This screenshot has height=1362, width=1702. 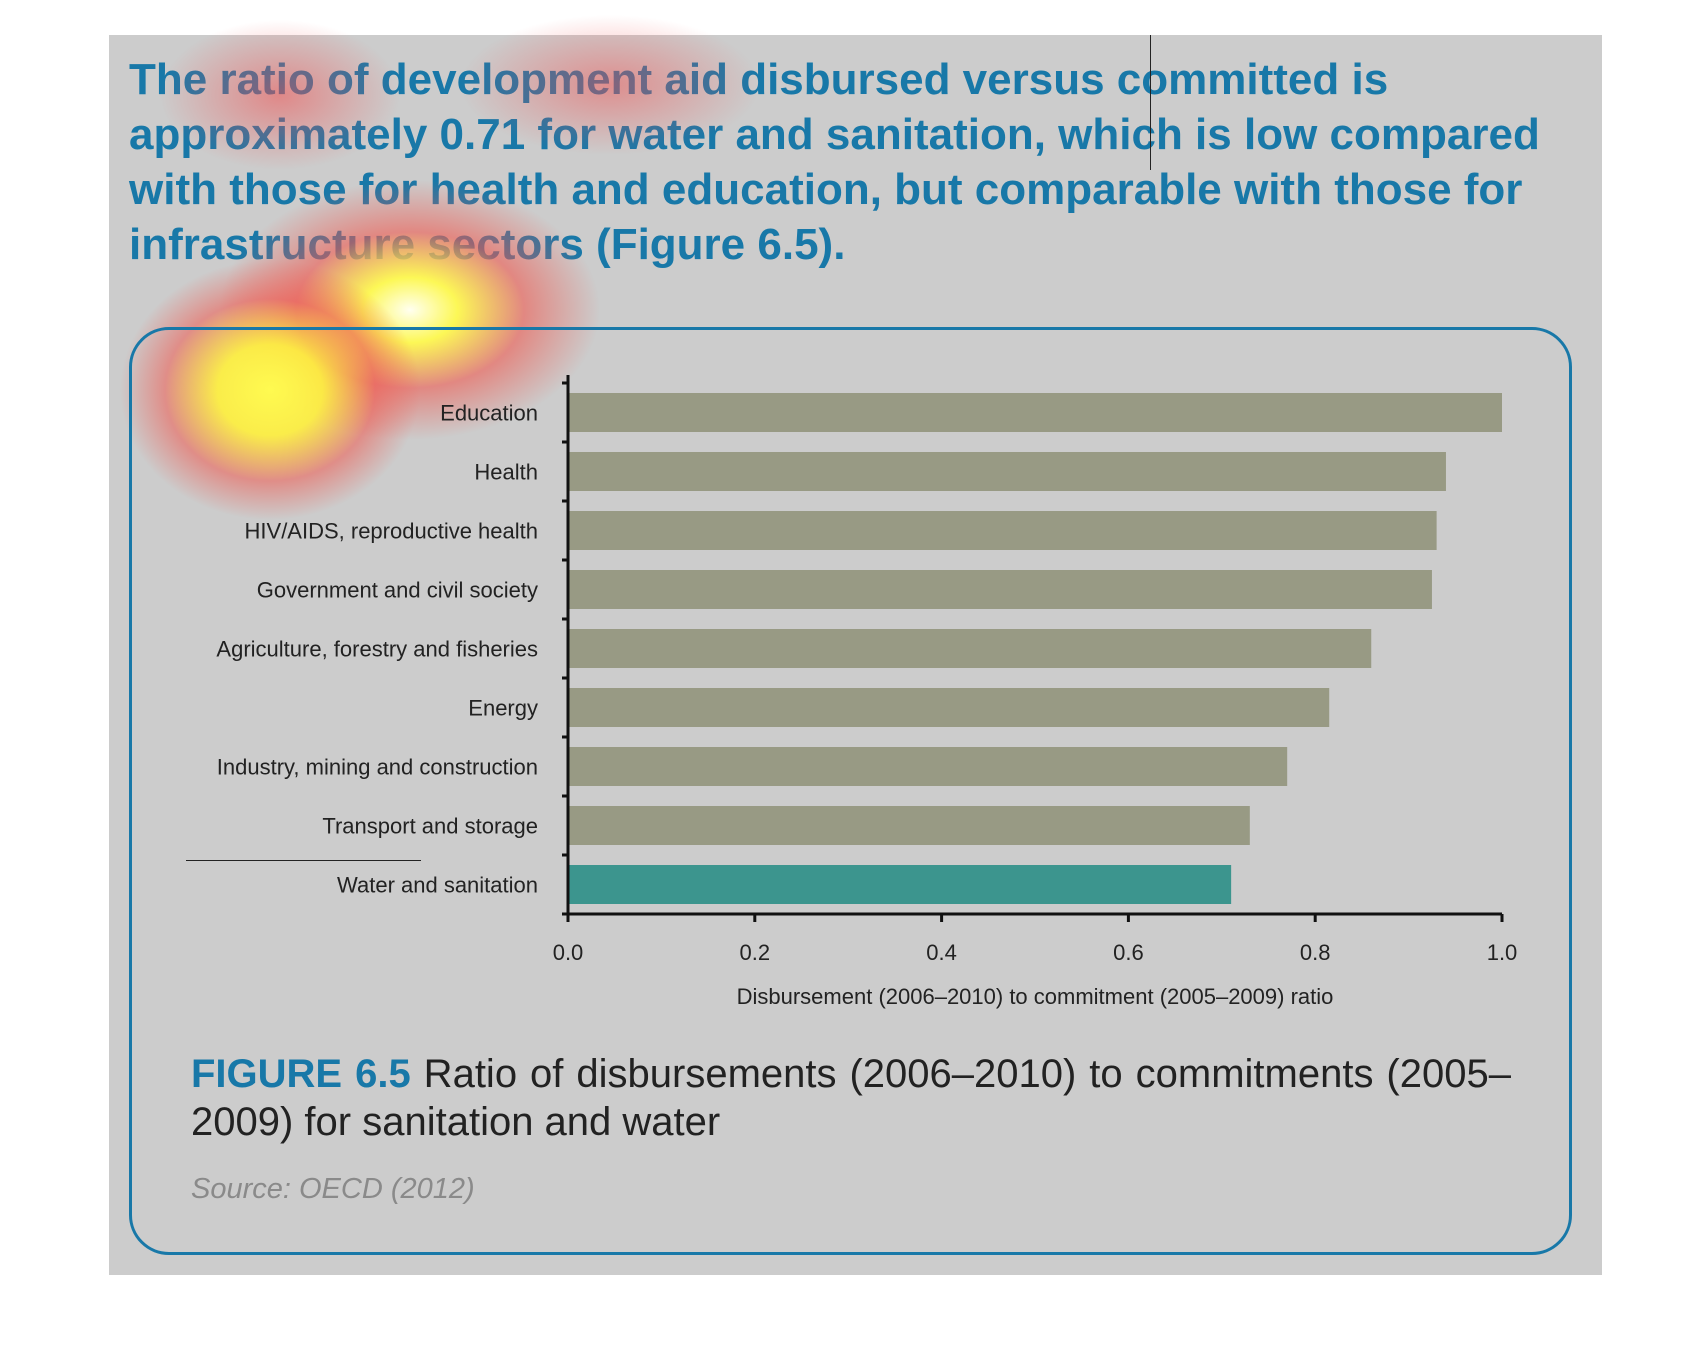 What do you see at coordinates (377, 649) in the screenshot?
I see `category-label: Agriculture, forestry and fisheries` at bounding box center [377, 649].